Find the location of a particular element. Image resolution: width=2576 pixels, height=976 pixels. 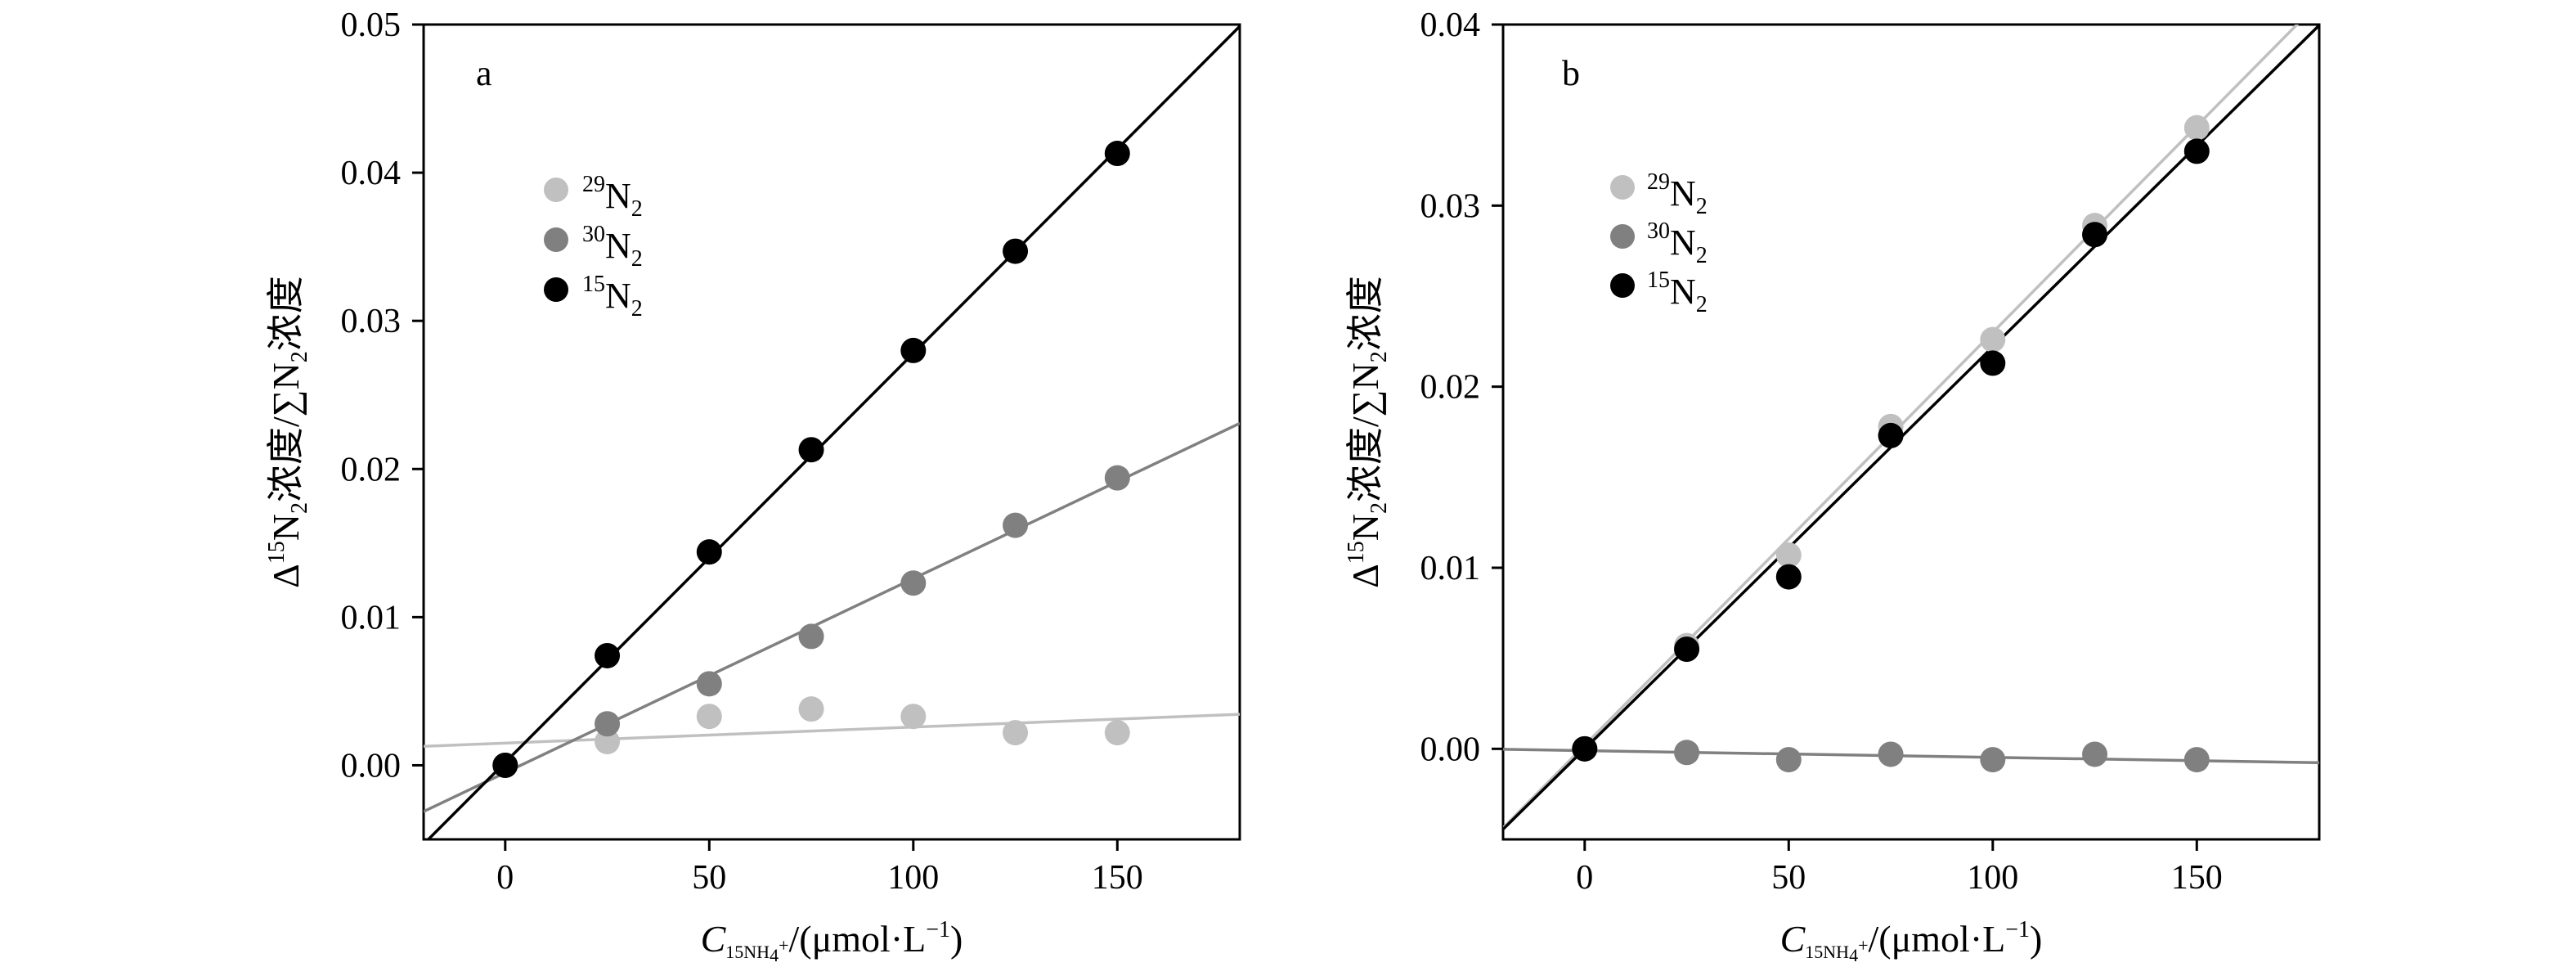

panel-b-x-ticks: 0 50 100 150 is located at coordinates (1899, 868).